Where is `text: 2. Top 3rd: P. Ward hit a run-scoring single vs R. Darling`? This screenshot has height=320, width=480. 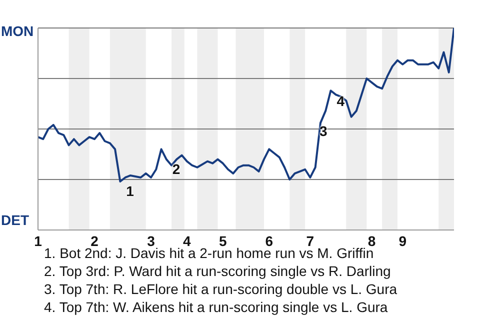 text: 2. Top 3rd: P. Ward hit a run-scoring single vs R. Darling is located at coordinates (218, 271).